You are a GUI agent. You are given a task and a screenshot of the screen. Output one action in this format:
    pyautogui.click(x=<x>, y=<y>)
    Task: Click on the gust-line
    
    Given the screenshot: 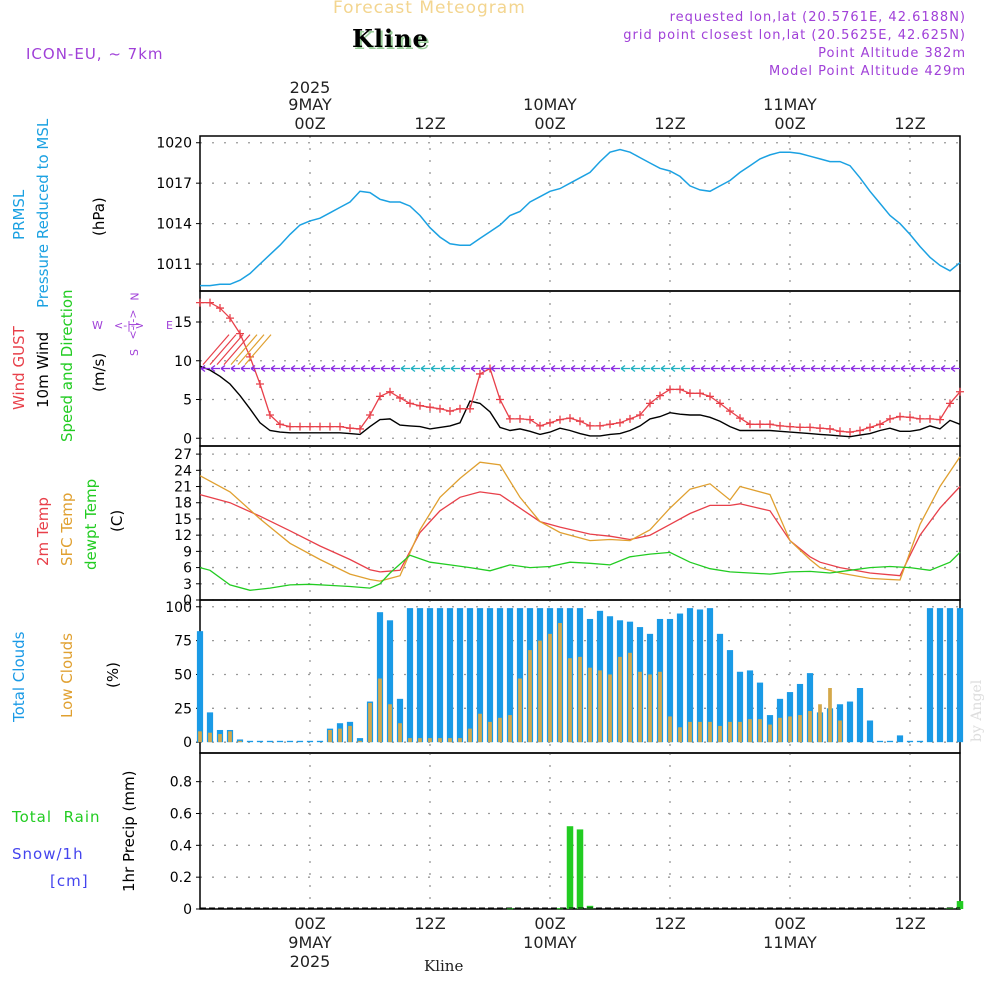 What is the action you would take?
    pyautogui.click(x=580, y=367)
    